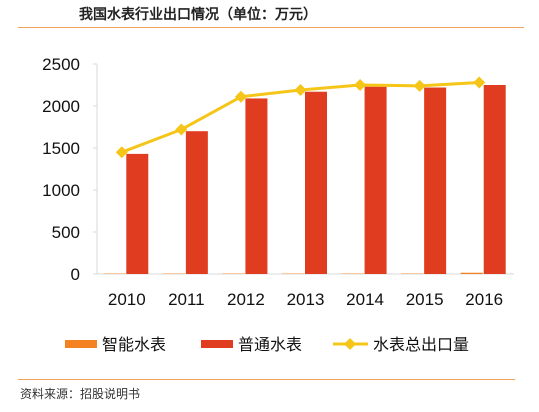 Image resolution: width=539 pixels, height=412 pixels. Describe the element at coordinates (306, 299) in the screenshot. I see `x-tick-label: 2013` at that location.